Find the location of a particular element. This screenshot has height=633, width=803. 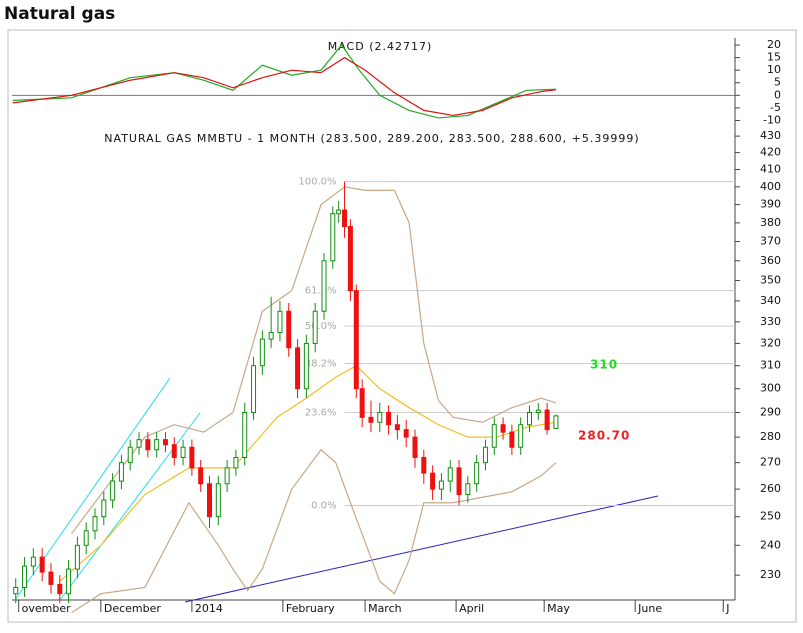

annotation: 310 is located at coordinates (604, 365).